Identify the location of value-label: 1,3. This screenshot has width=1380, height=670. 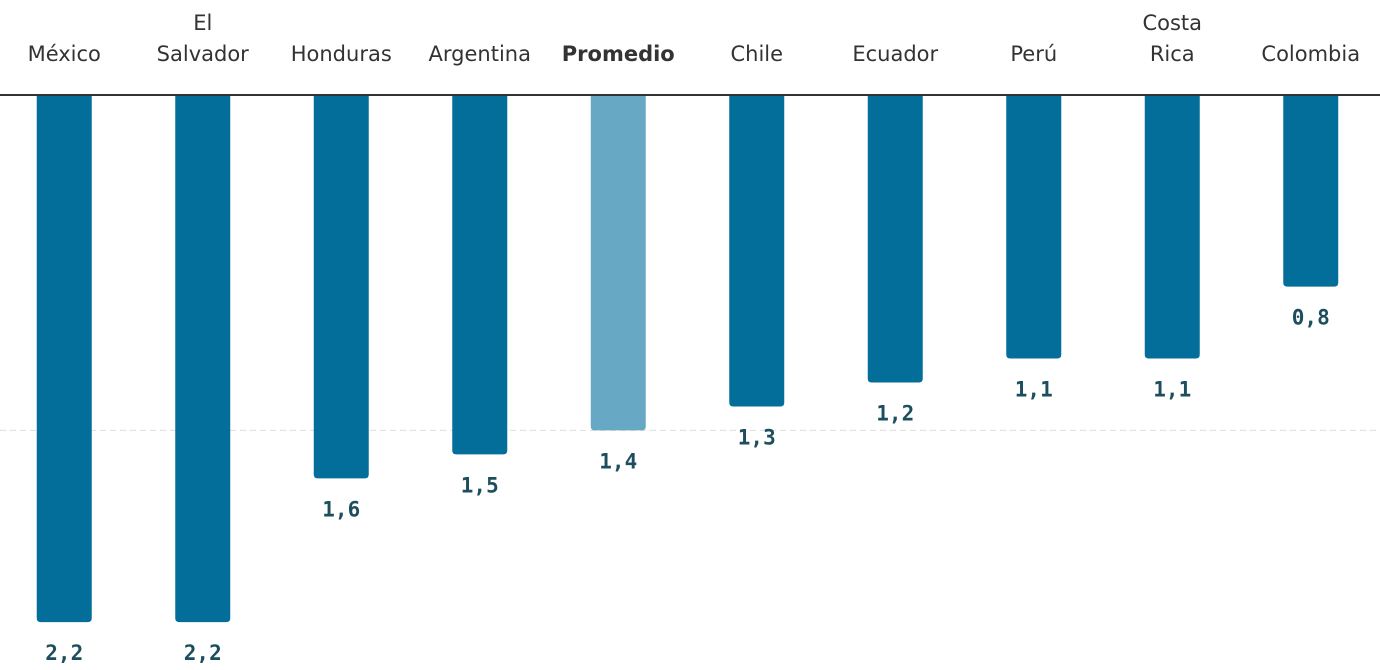
(757, 437).